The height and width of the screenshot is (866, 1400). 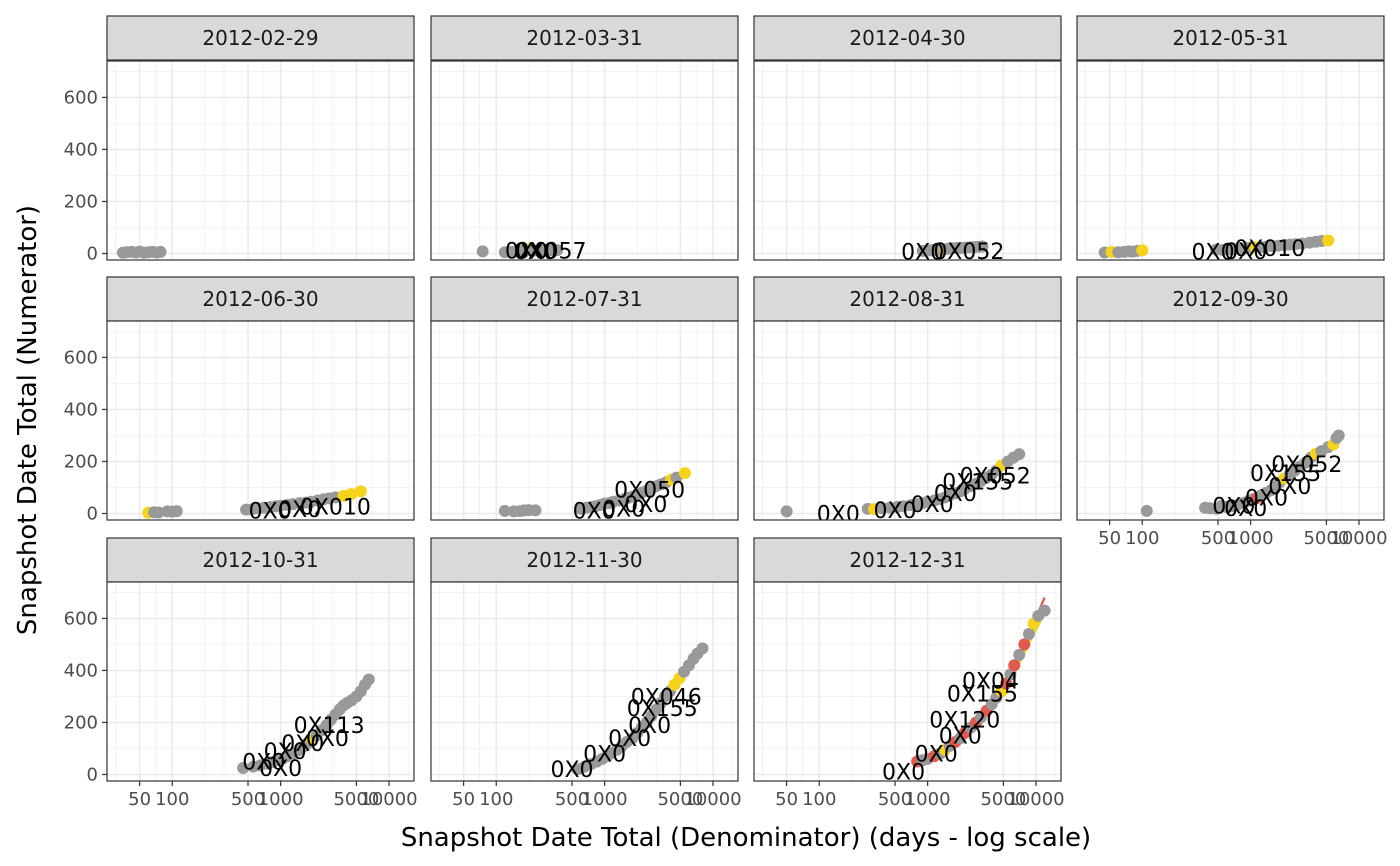 What do you see at coordinates (1269, 249) in the screenshot?
I see `point-label: 0X010` at bounding box center [1269, 249].